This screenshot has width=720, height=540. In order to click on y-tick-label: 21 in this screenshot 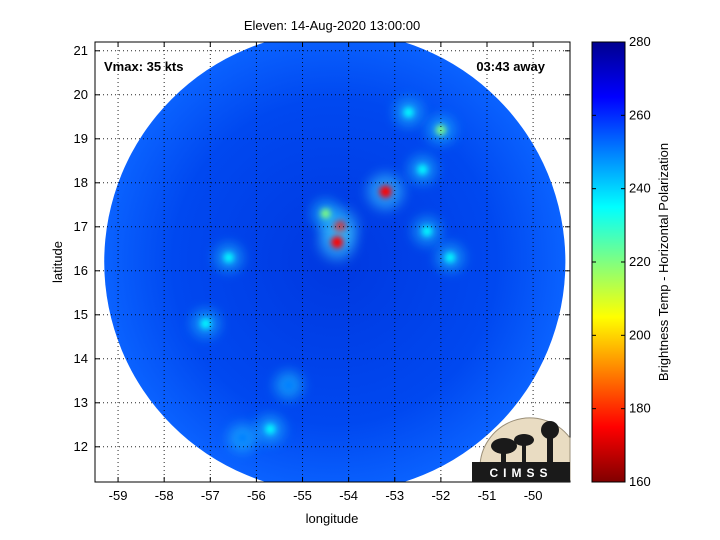, I will do `click(81, 50)`.